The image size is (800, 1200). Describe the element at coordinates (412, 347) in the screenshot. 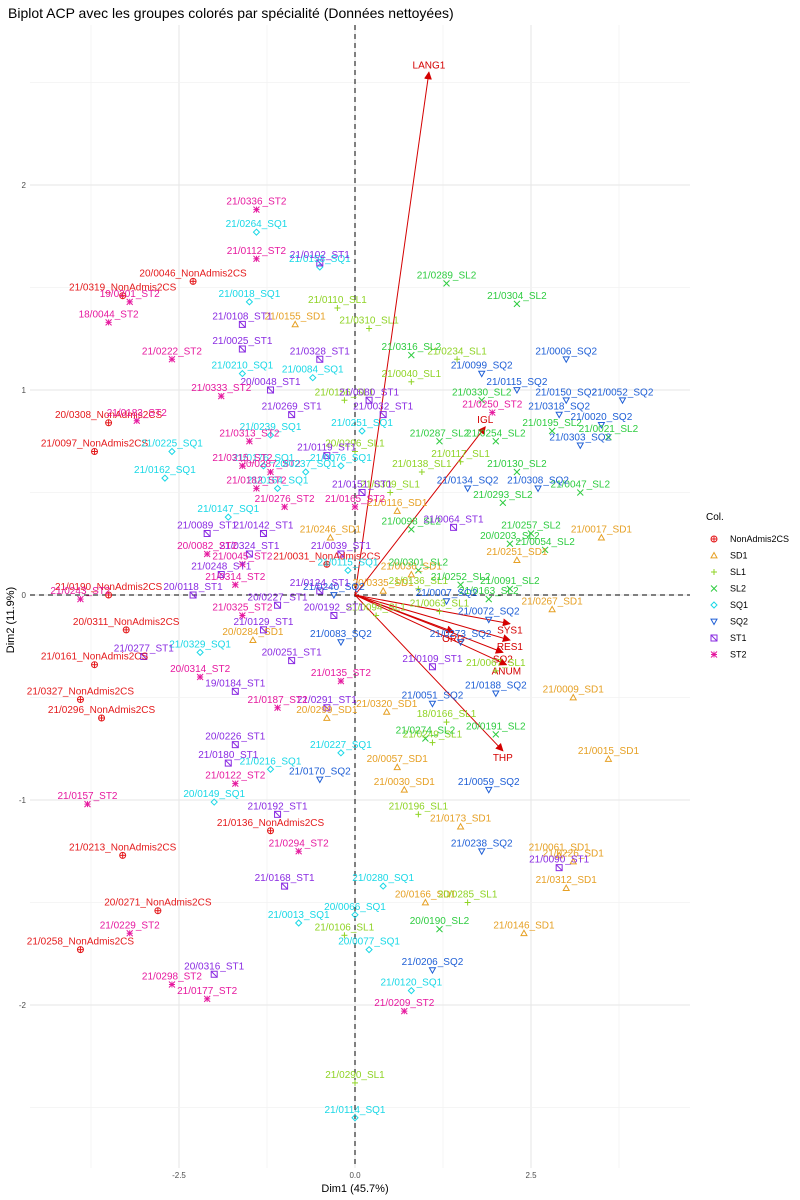

I see `point-label: 21/0316_SL2` at that location.